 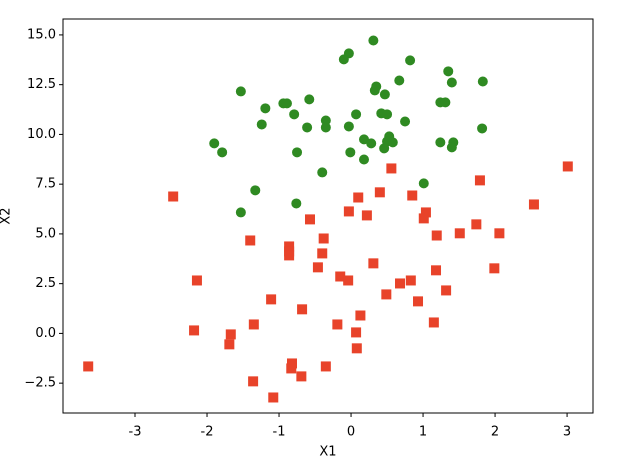 What do you see at coordinates (207, 432) in the screenshot?
I see `x-tick-label: -2` at bounding box center [207, 432].